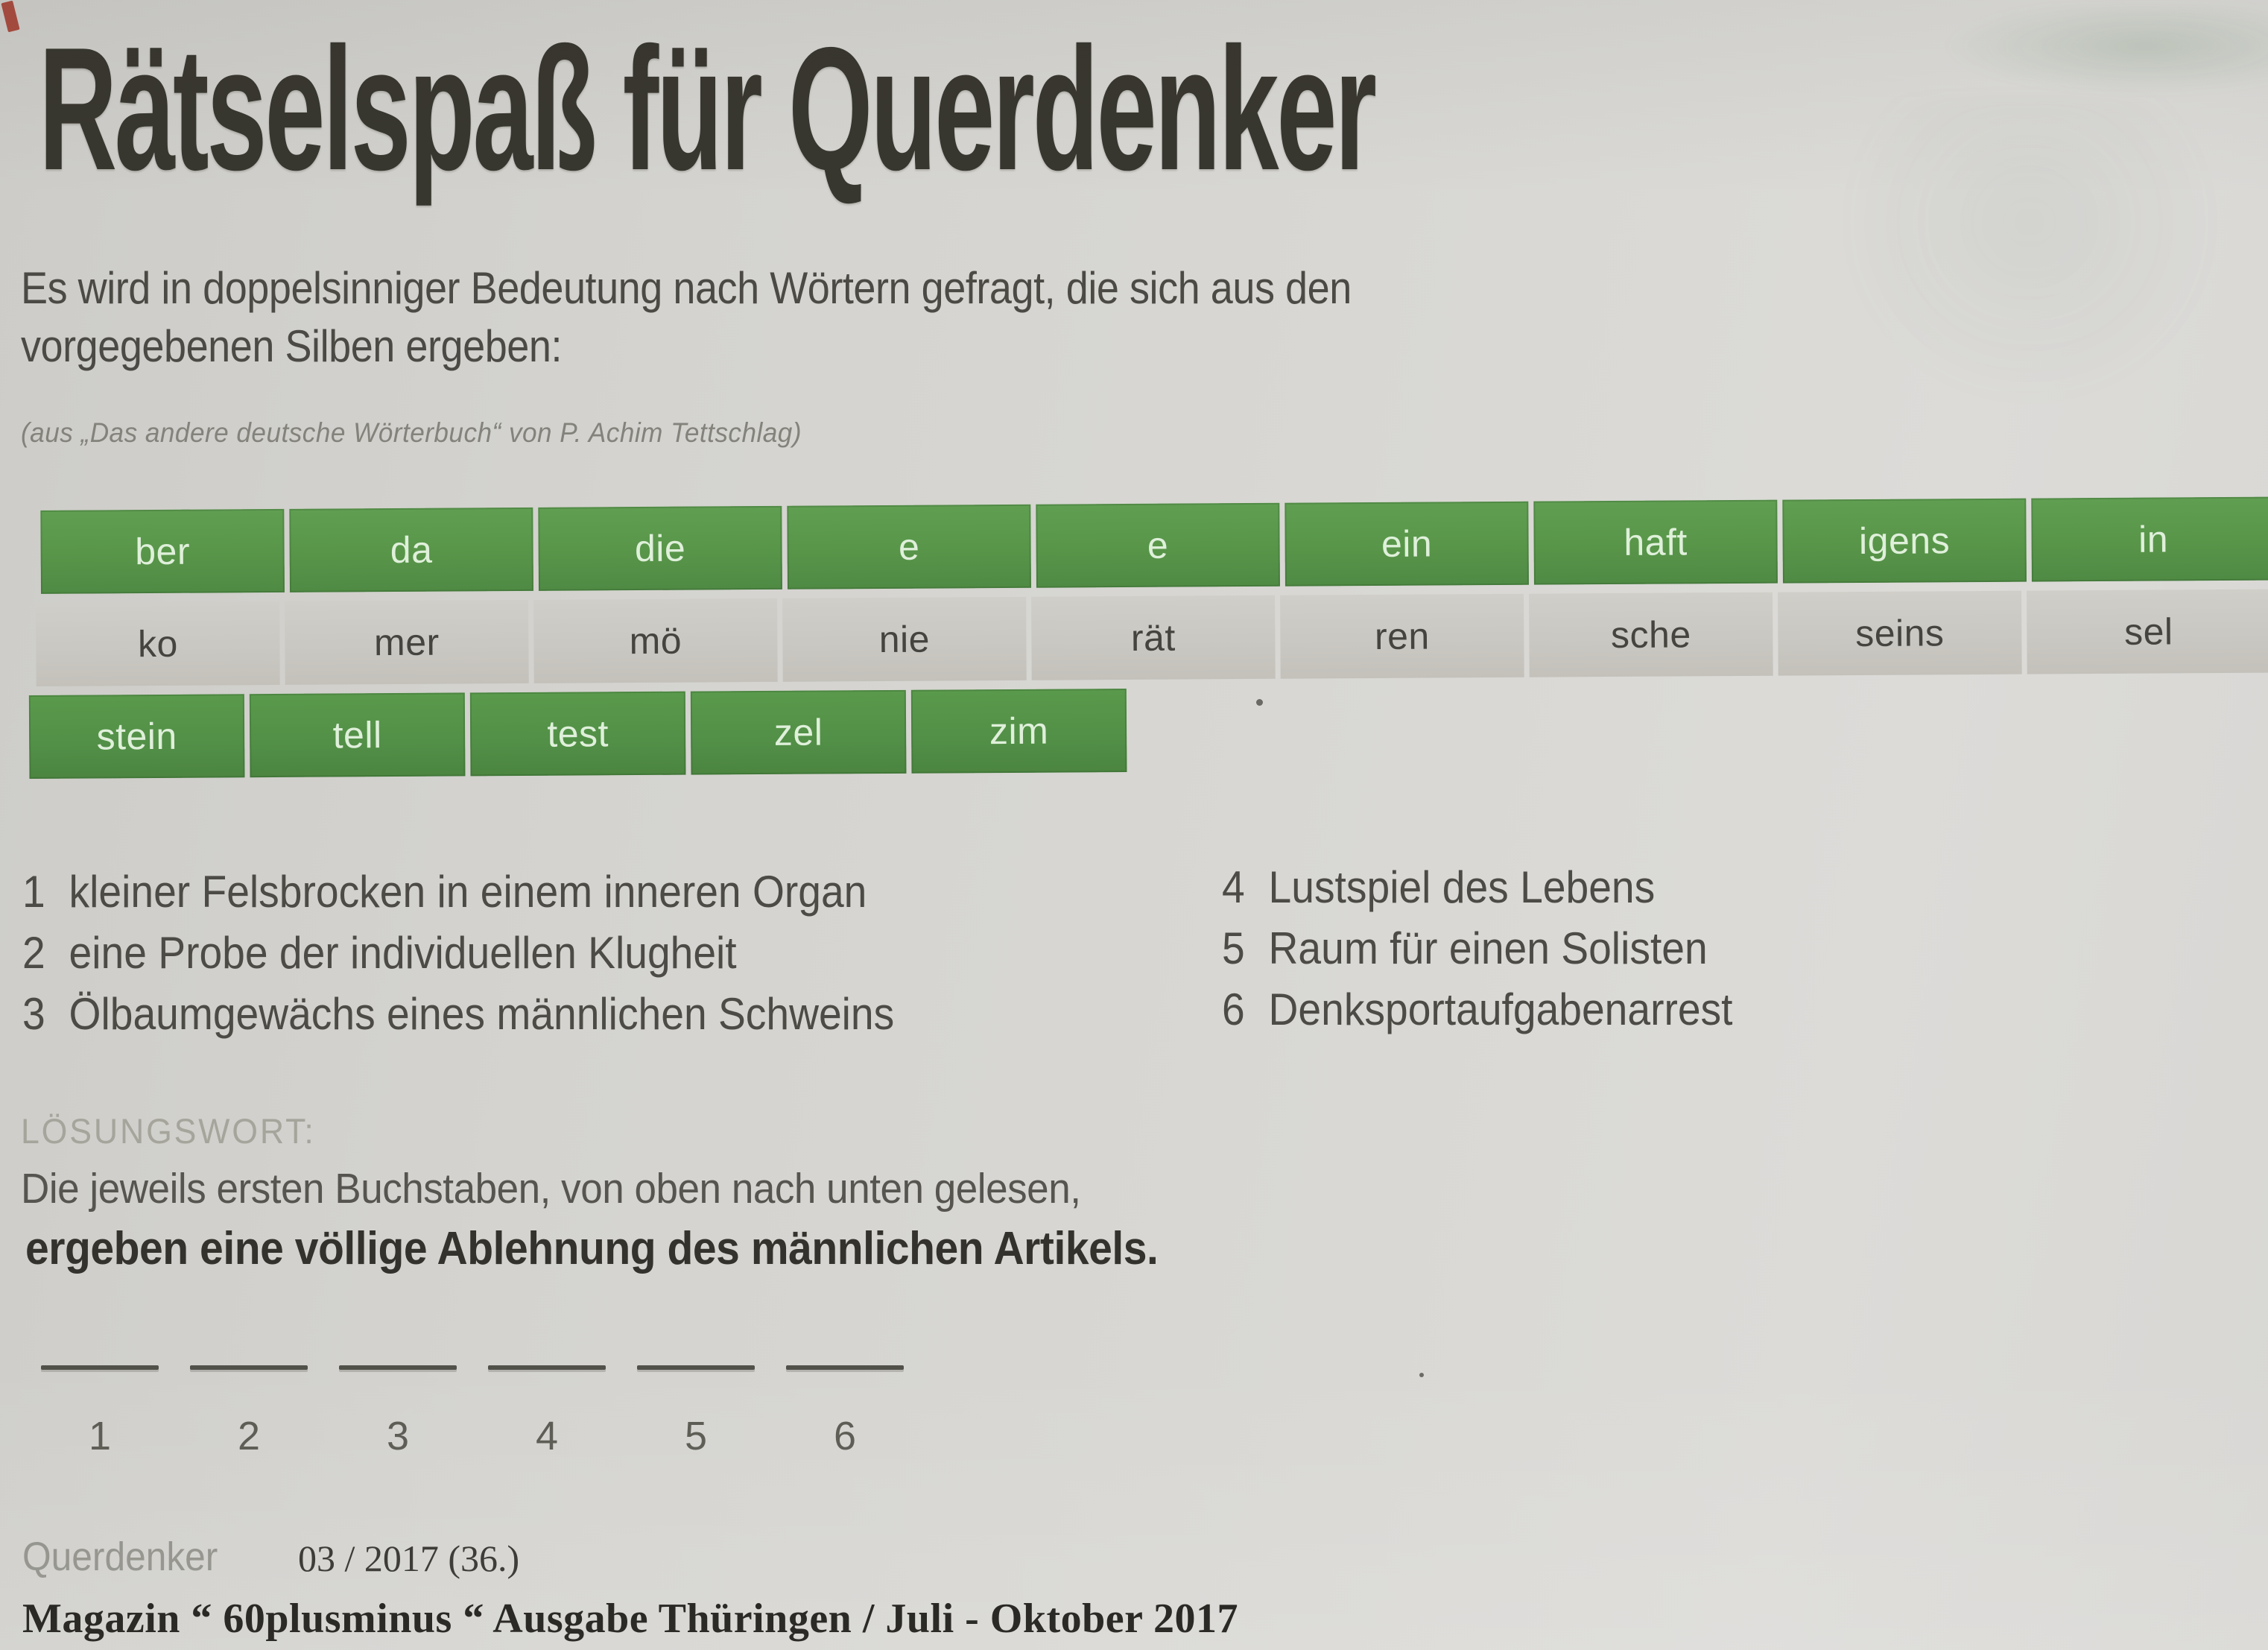  Describe the element at coordinates (168, 1131) in the screenshot. I see `solution-word-label: LÖSUNGSWORT:` at that location.